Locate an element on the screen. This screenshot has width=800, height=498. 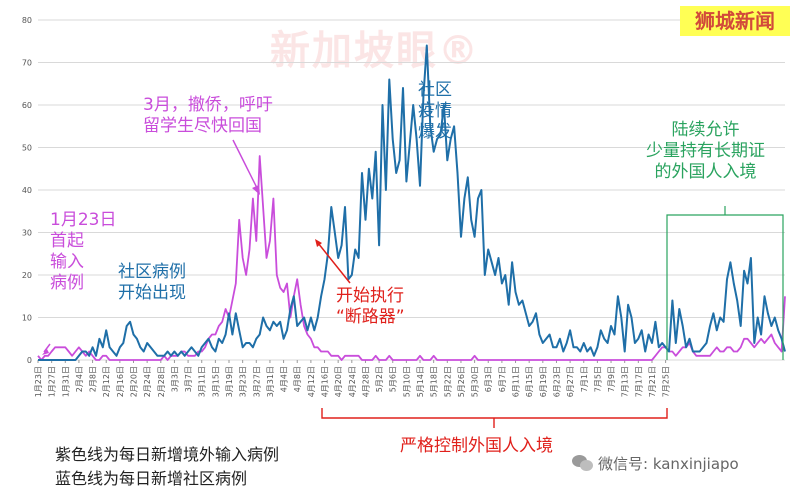
brand-logo: 狮城新闻 is located at coordinates (735, 21).